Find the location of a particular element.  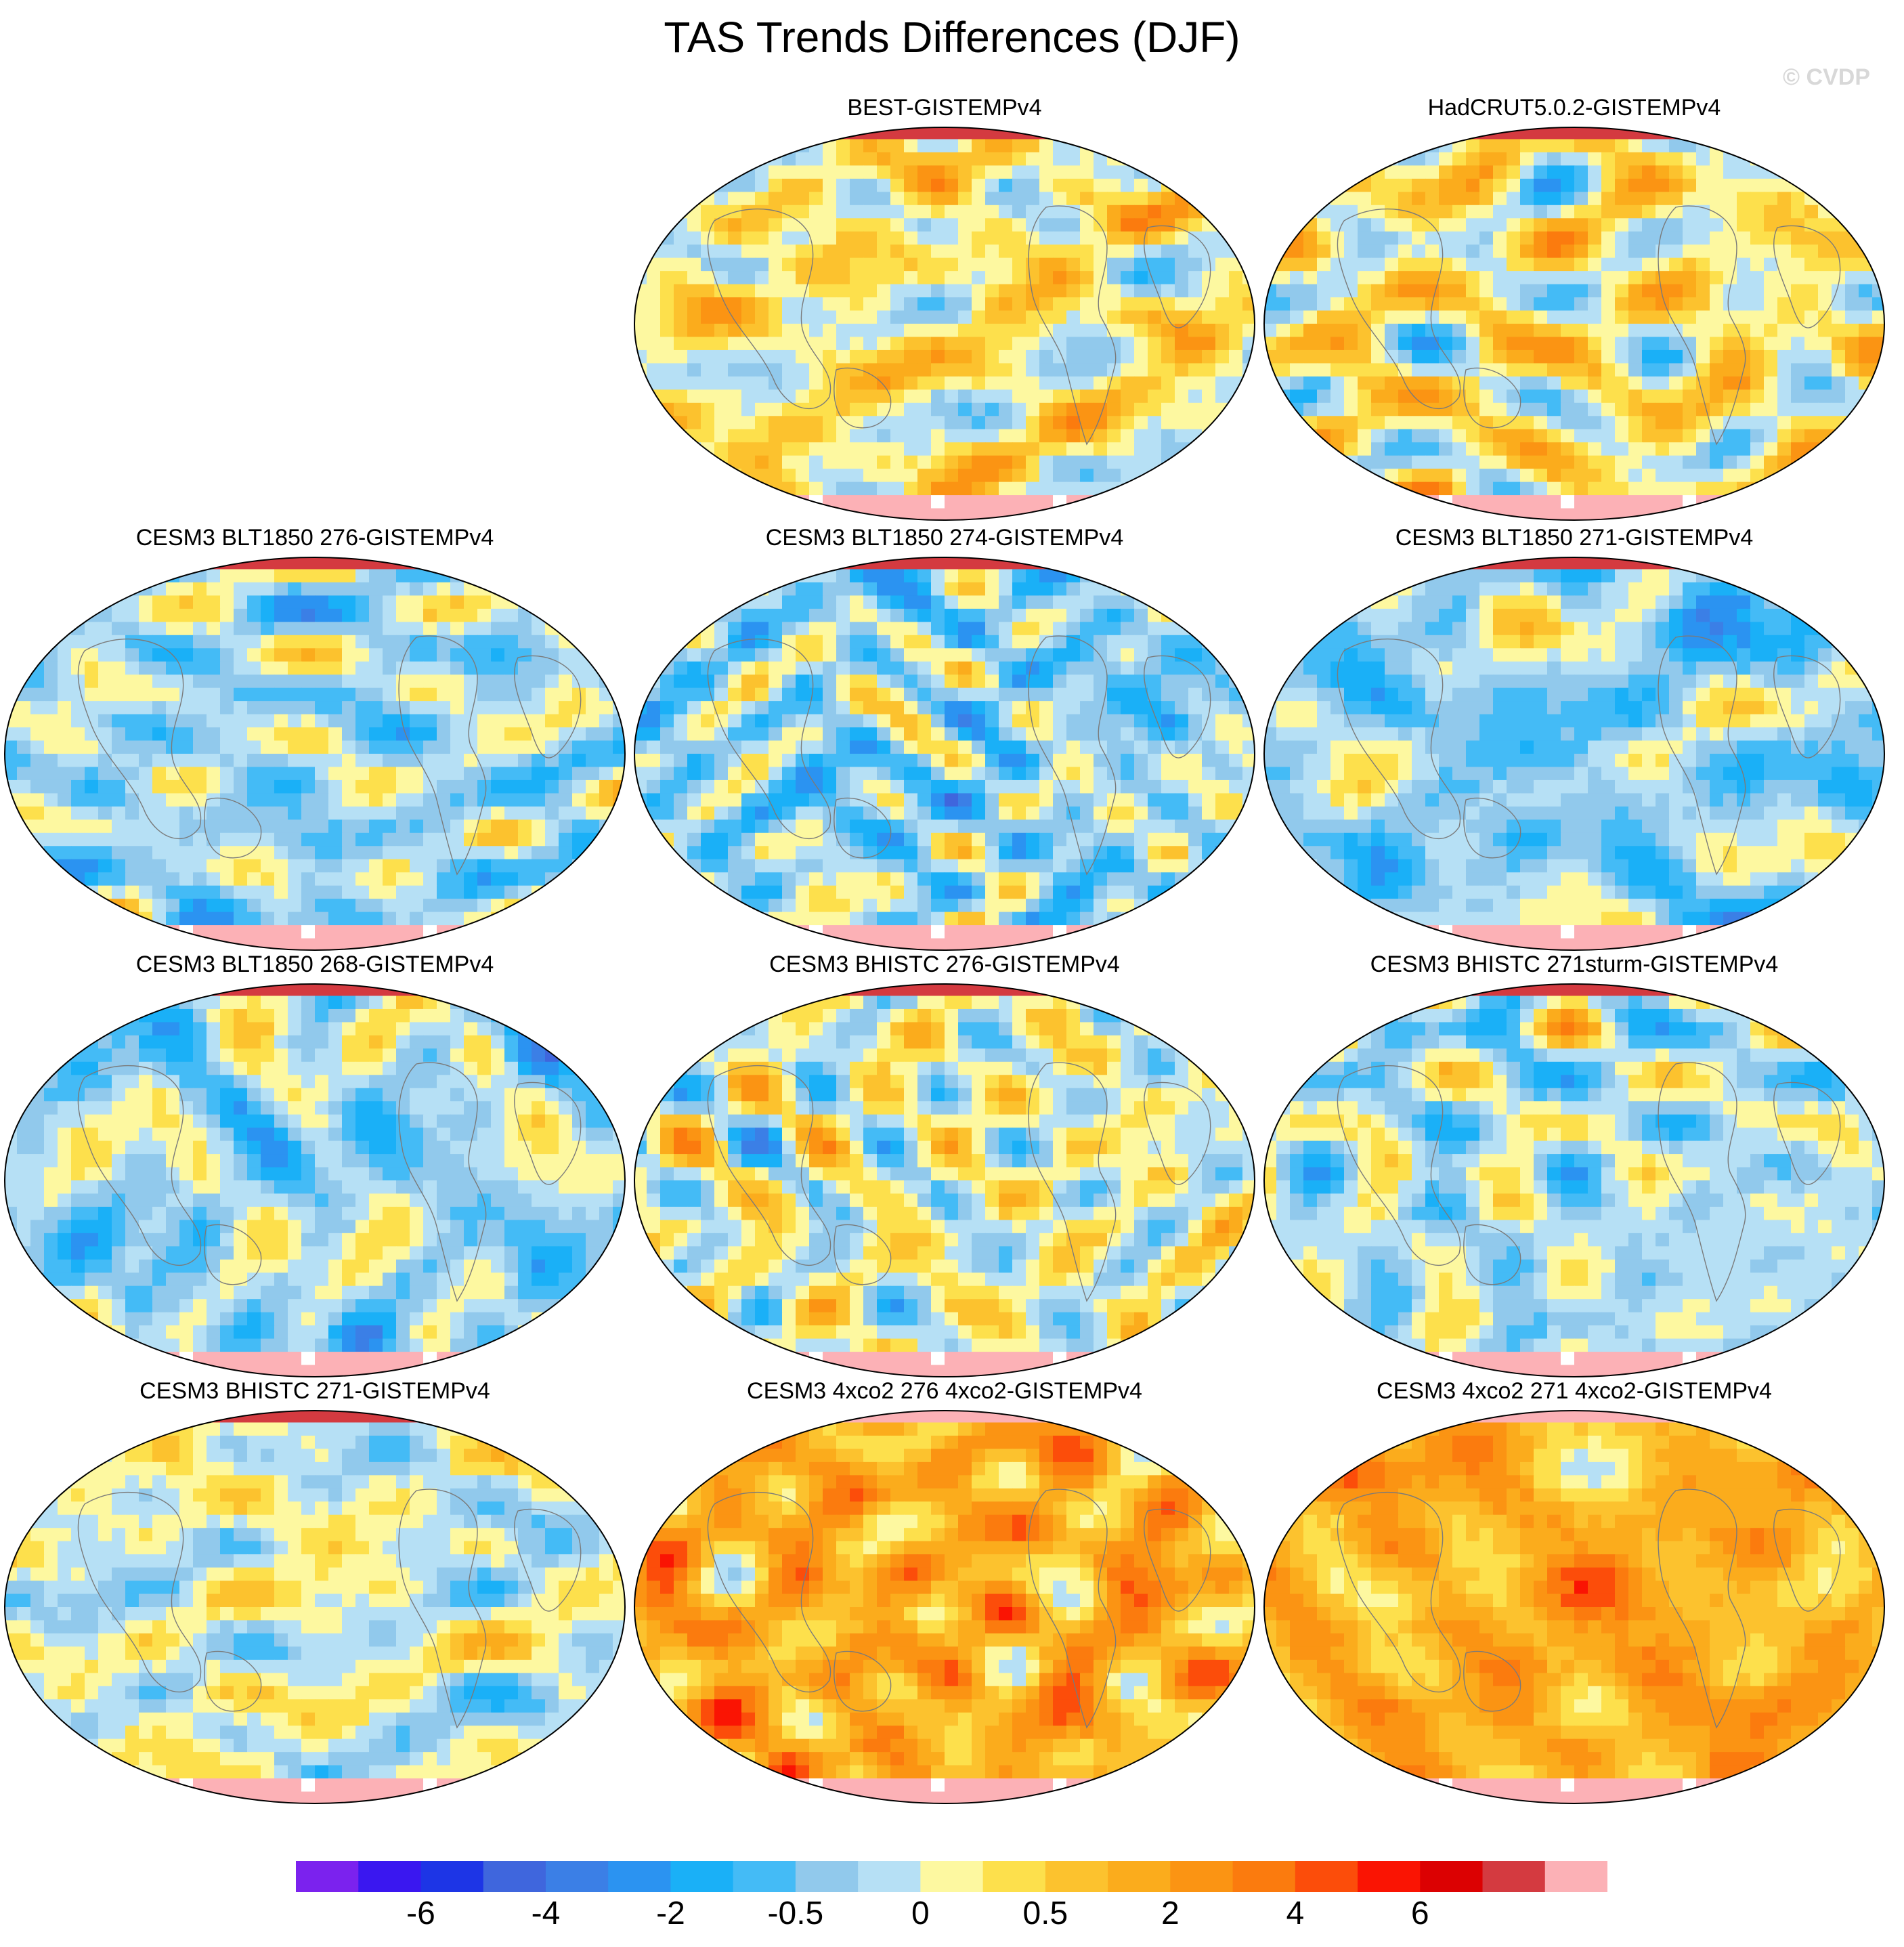

colorbar-labels: -6 -4 -2 -0.5 0 0.5 2 4 6 is located at coordinates (952, 1918).